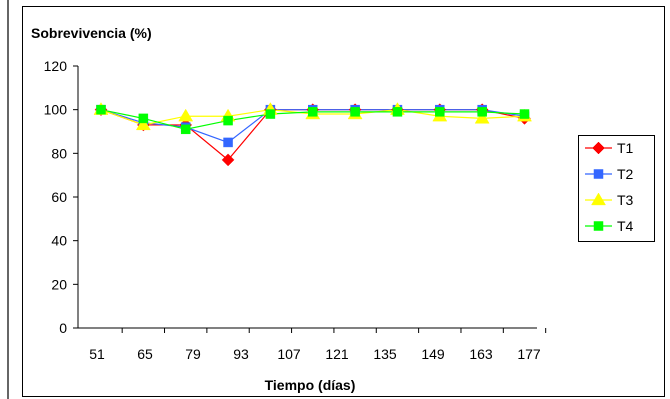 The width and height of the screenshot is (670, 399). Describe the element at coordinates (289, 354) in the screenshot. I see `x-tick-label: 107` at that location.